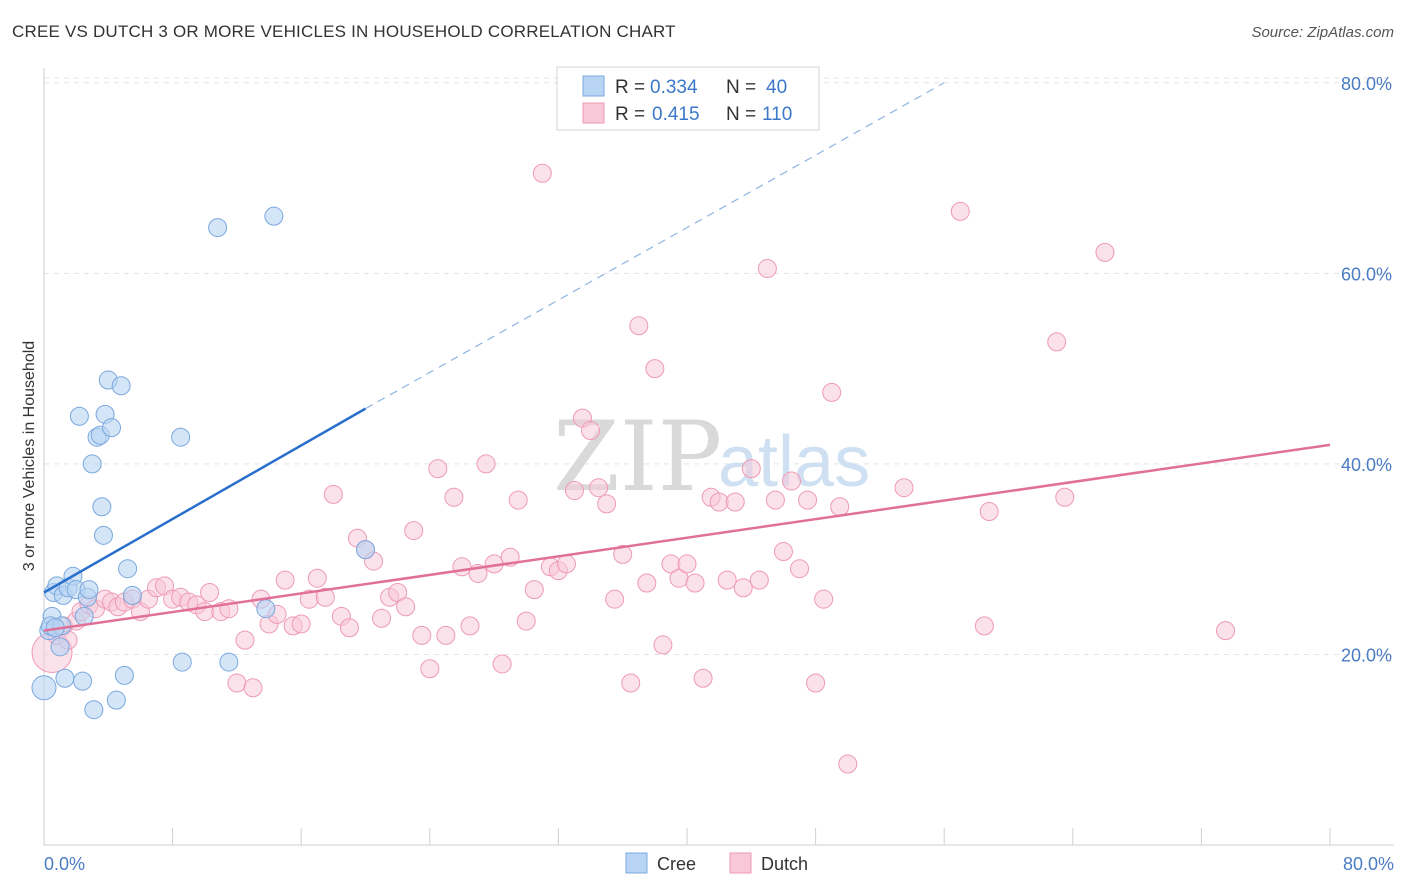  I want to click on legend-swatch-cree, so click(593, 86).